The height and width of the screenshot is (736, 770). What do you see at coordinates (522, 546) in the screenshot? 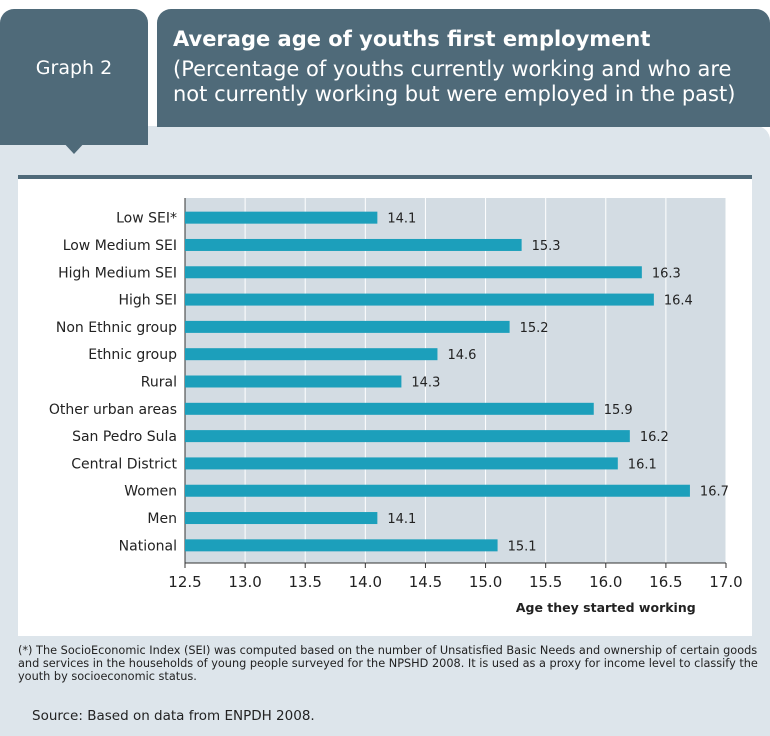
I see `data-label: 15.1` at bounding box center [522, 546].